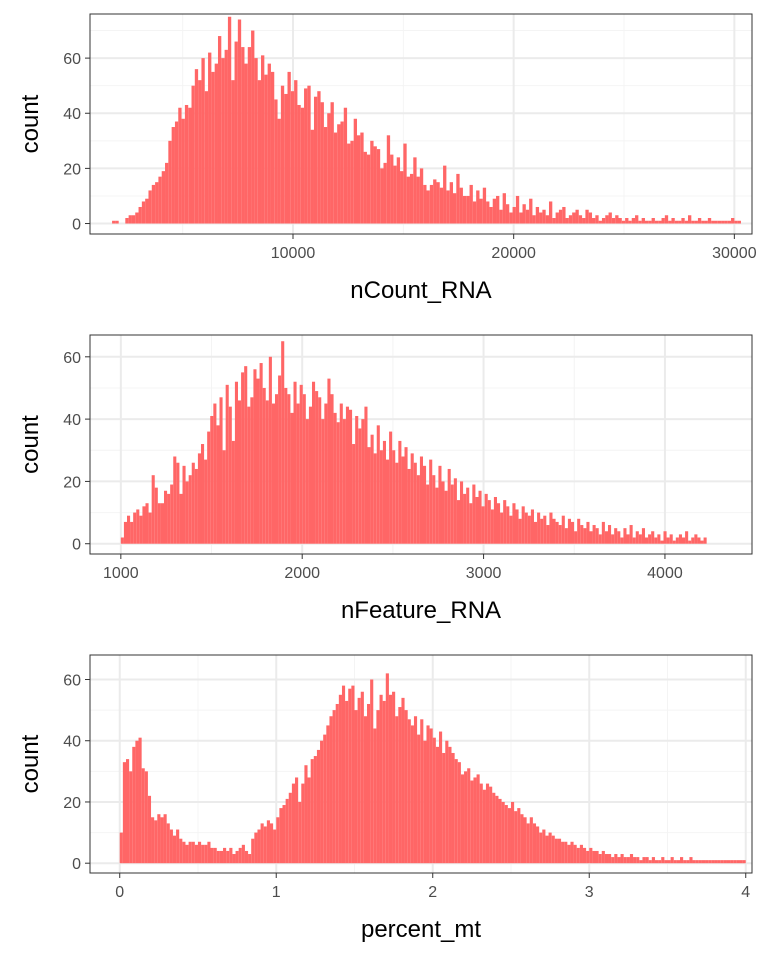 The width and height of the screenshot is (768, 960). Describe the element at coordinates (293, 253) in the screenshot. I see `x-tick-label: 10000` at that location.